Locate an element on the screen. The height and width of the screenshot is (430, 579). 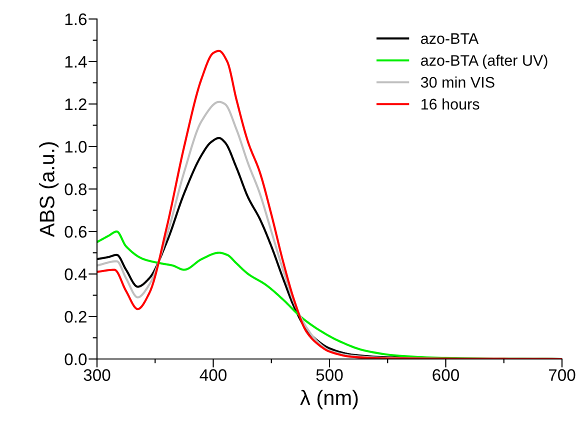
y-tick-label: 1.4 is located at coordinates (76, 62).